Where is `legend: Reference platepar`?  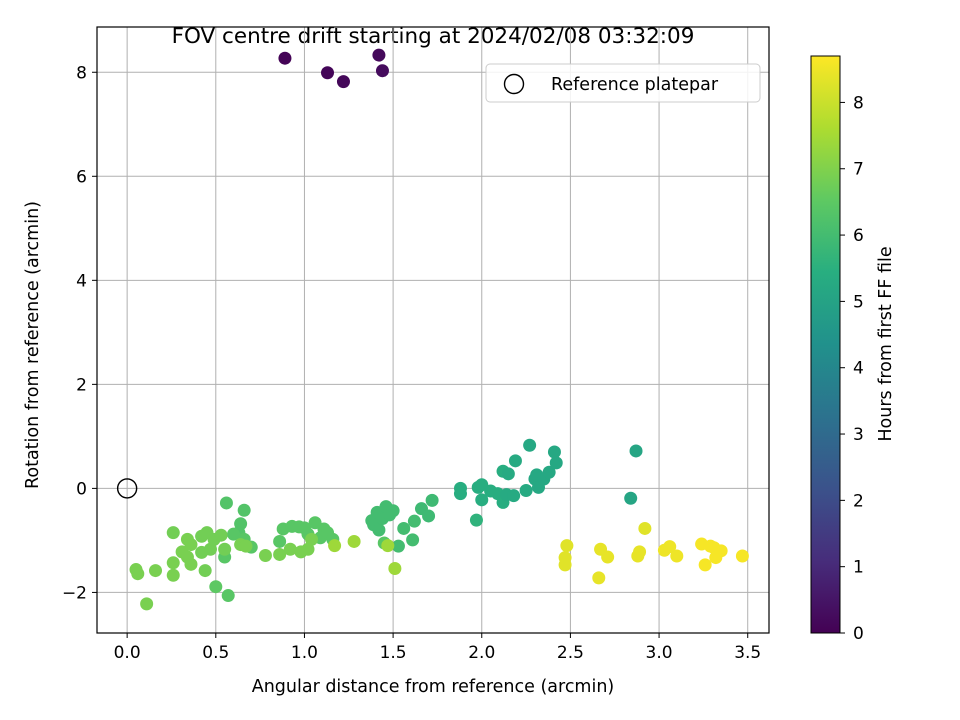
legend: Reference platepar is located at coordinates (623, 83).